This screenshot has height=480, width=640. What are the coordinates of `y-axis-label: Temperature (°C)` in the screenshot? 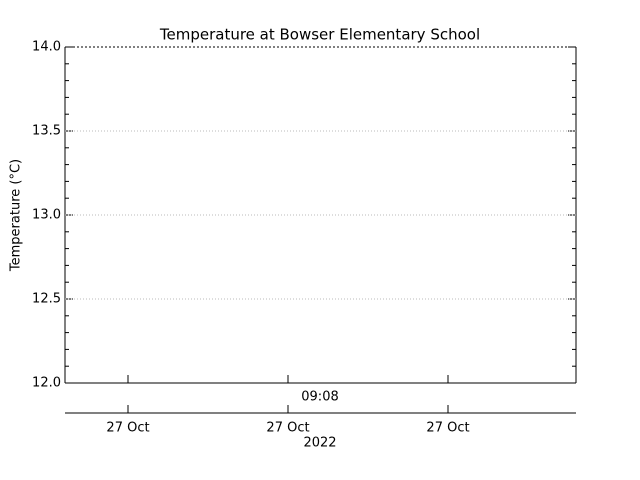 It's located at (16, 215).